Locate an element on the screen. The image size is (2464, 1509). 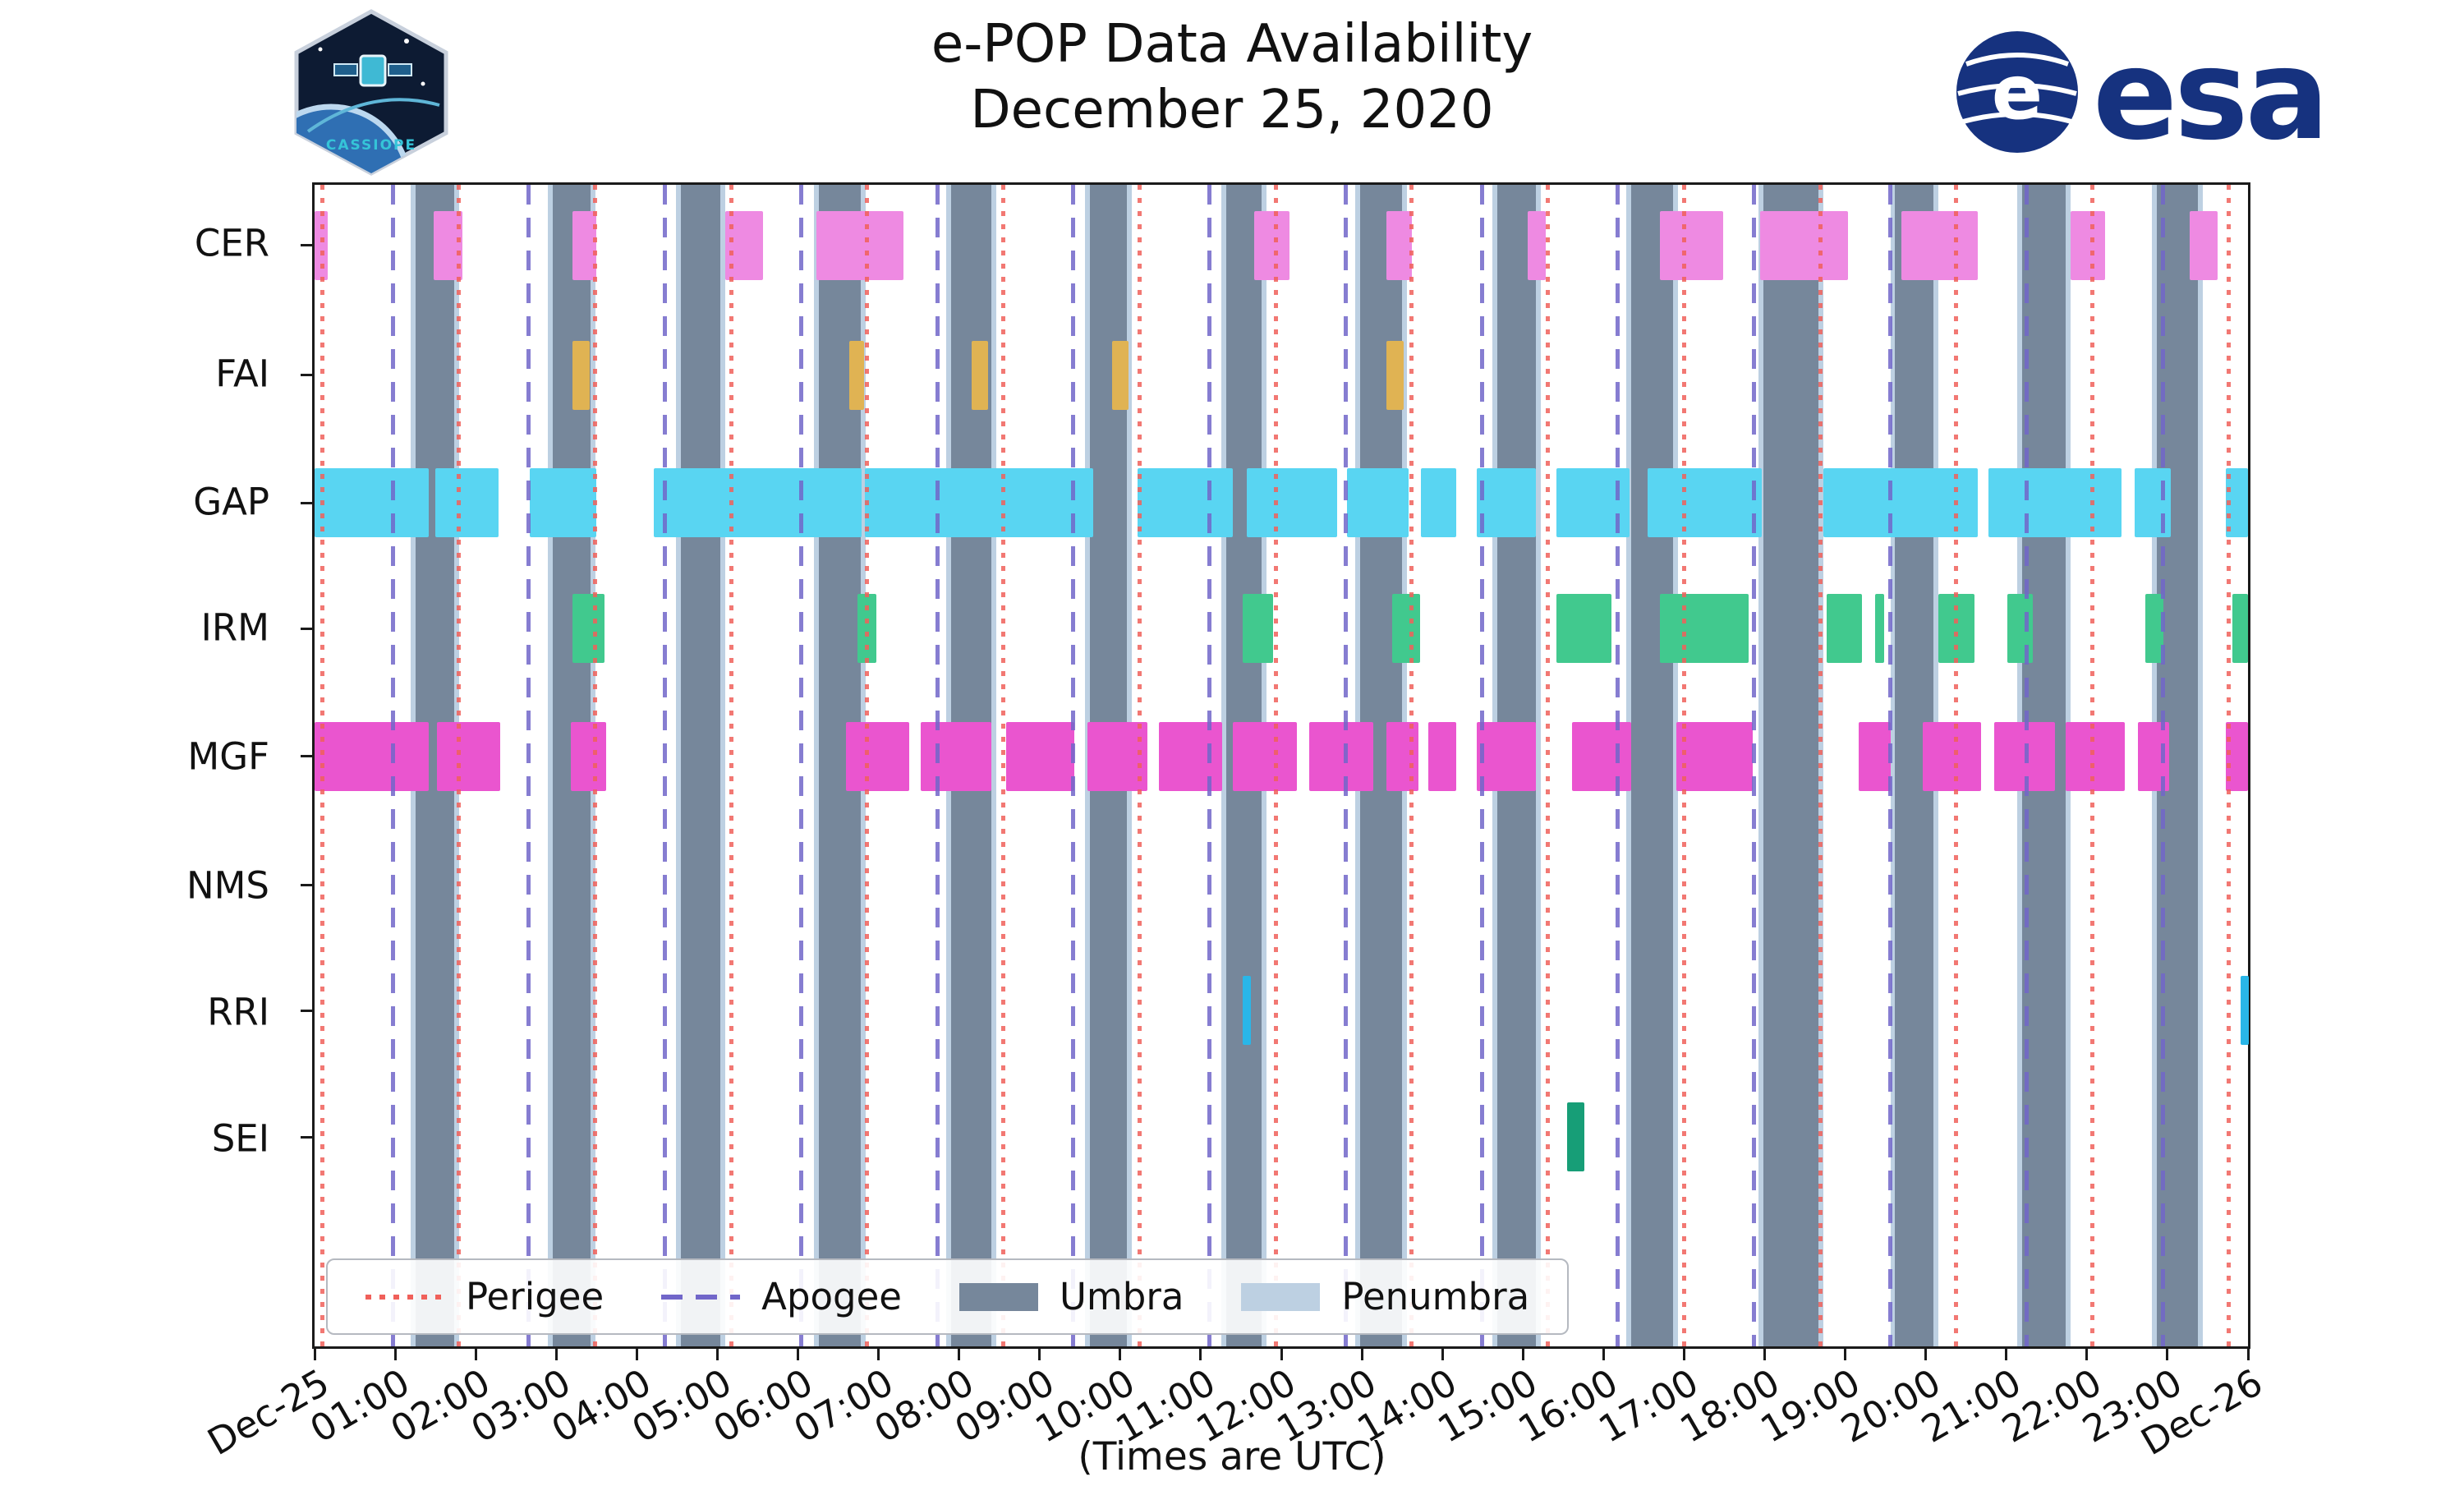
y-tick-label-sei: SEI is located at coordinates (240, 1138).